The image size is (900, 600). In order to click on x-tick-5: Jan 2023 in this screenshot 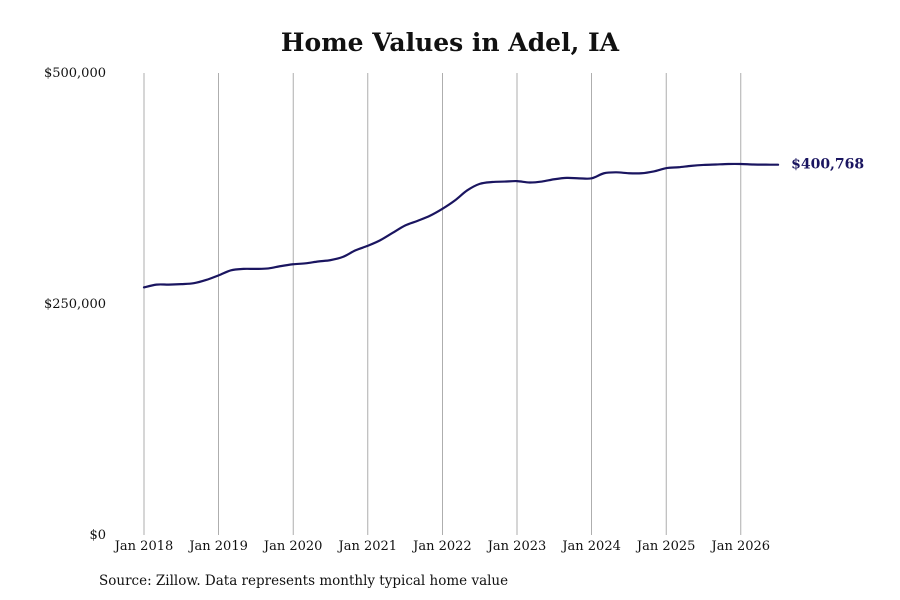, I will do `click(516, 546)`.